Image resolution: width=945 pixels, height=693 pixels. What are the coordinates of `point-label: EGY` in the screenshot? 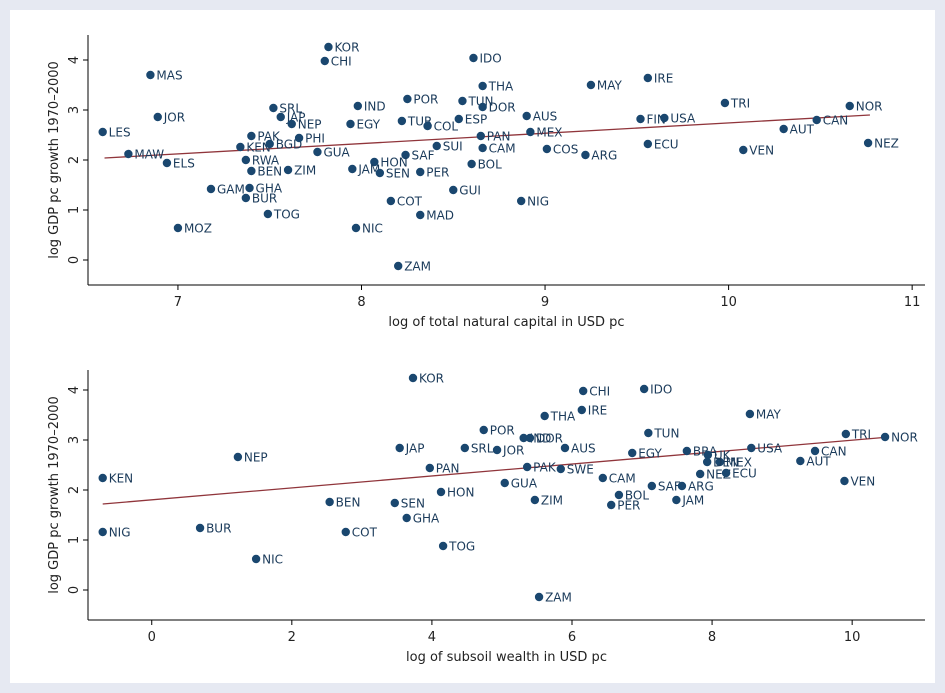 It's located at (650, 454).